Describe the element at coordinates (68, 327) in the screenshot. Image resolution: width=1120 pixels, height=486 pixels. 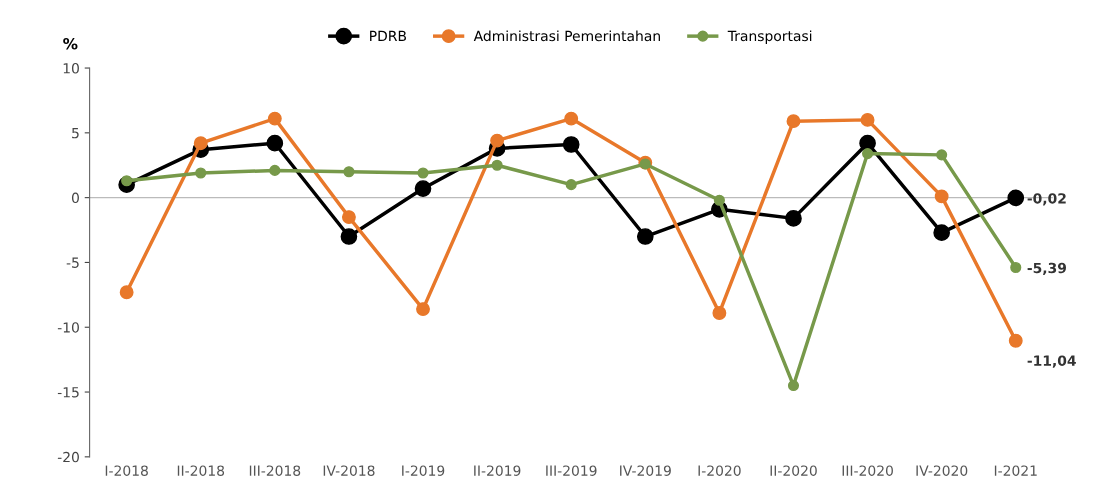
I see `y-tick-label: -10` at that location.